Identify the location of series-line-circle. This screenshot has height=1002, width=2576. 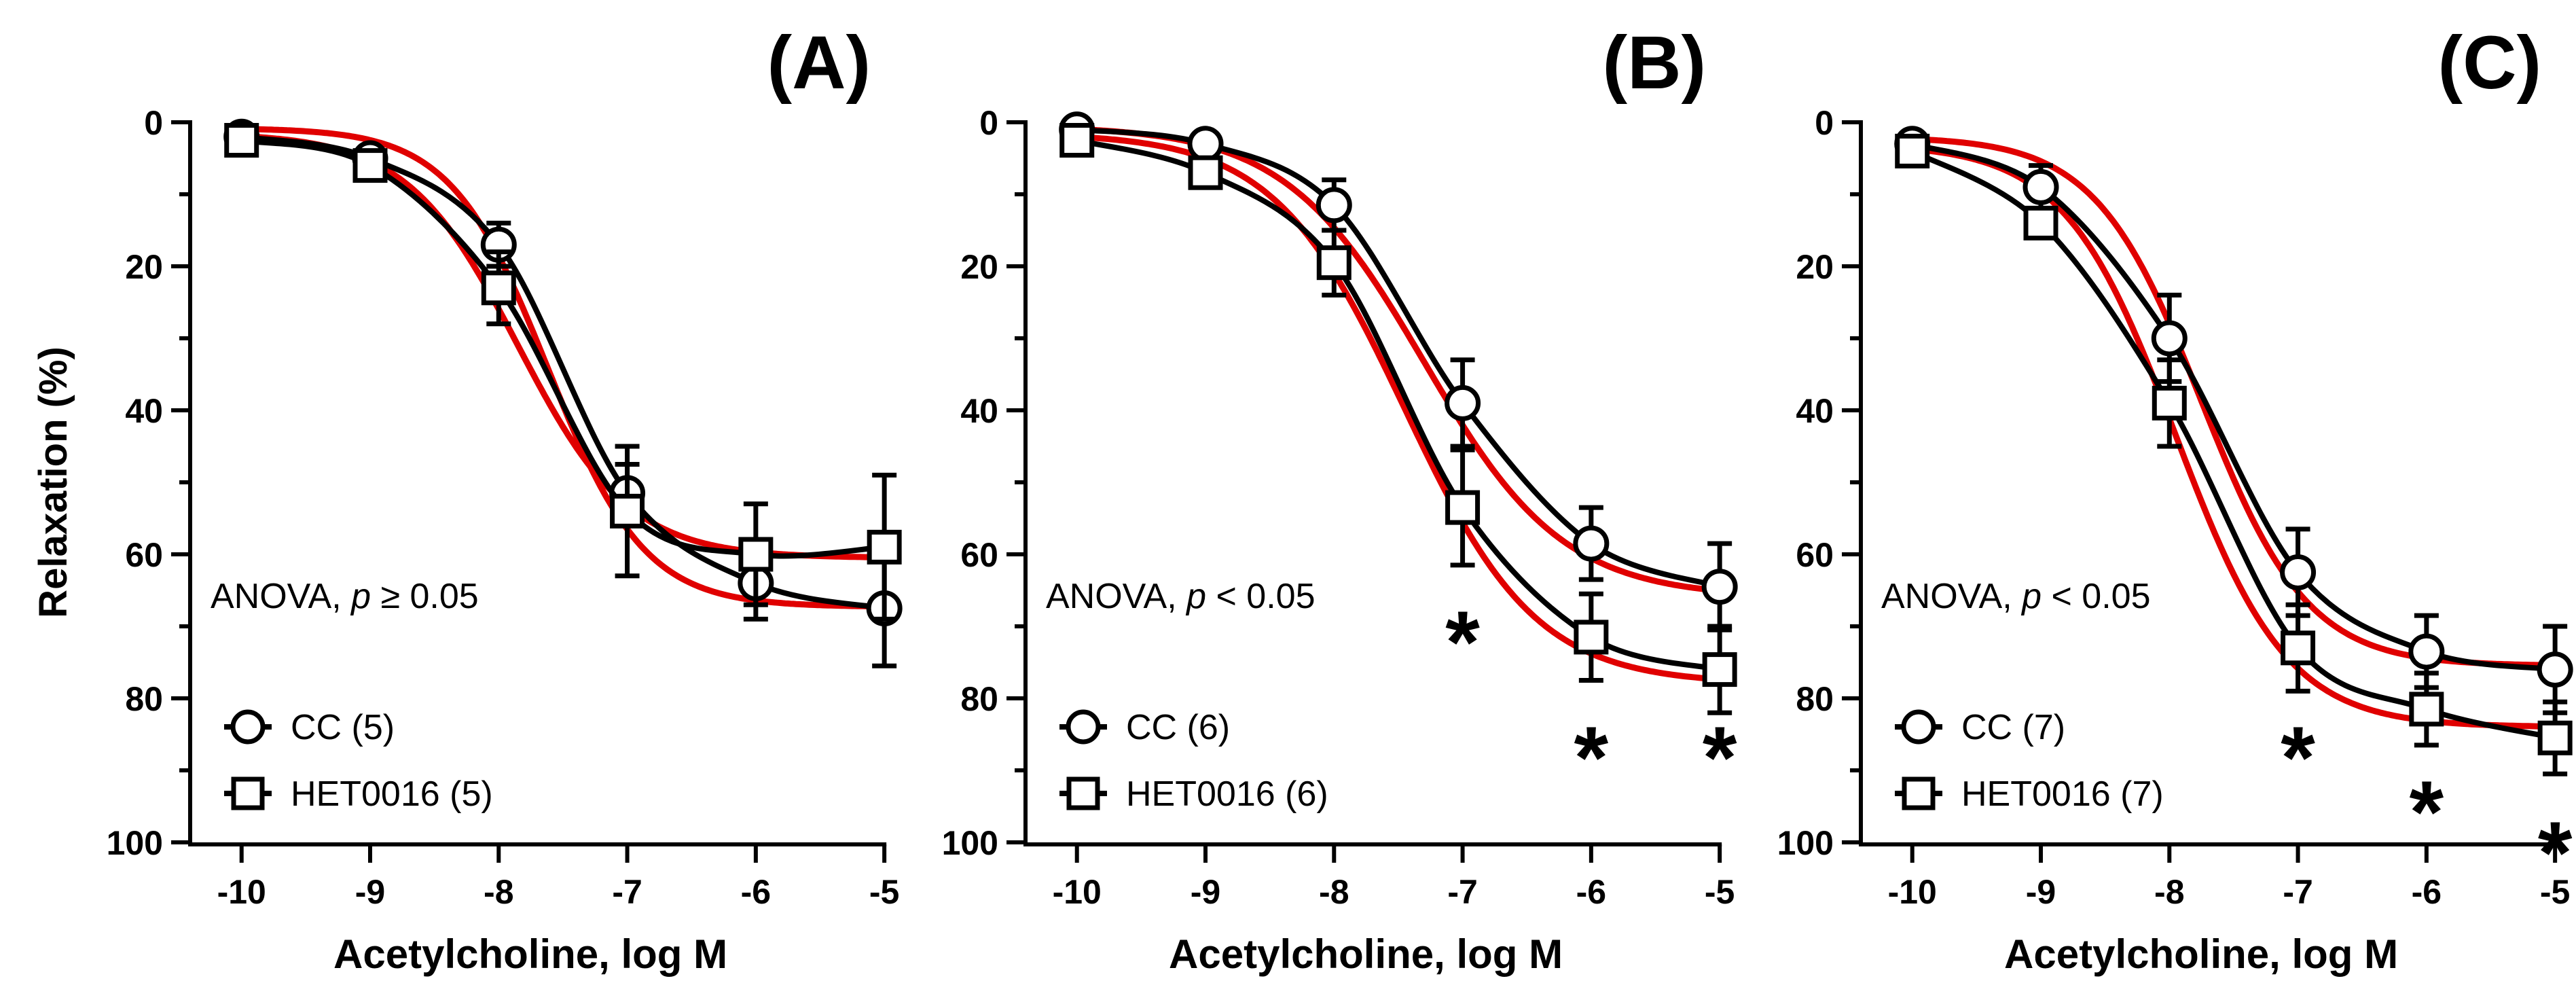
(1399, 358).